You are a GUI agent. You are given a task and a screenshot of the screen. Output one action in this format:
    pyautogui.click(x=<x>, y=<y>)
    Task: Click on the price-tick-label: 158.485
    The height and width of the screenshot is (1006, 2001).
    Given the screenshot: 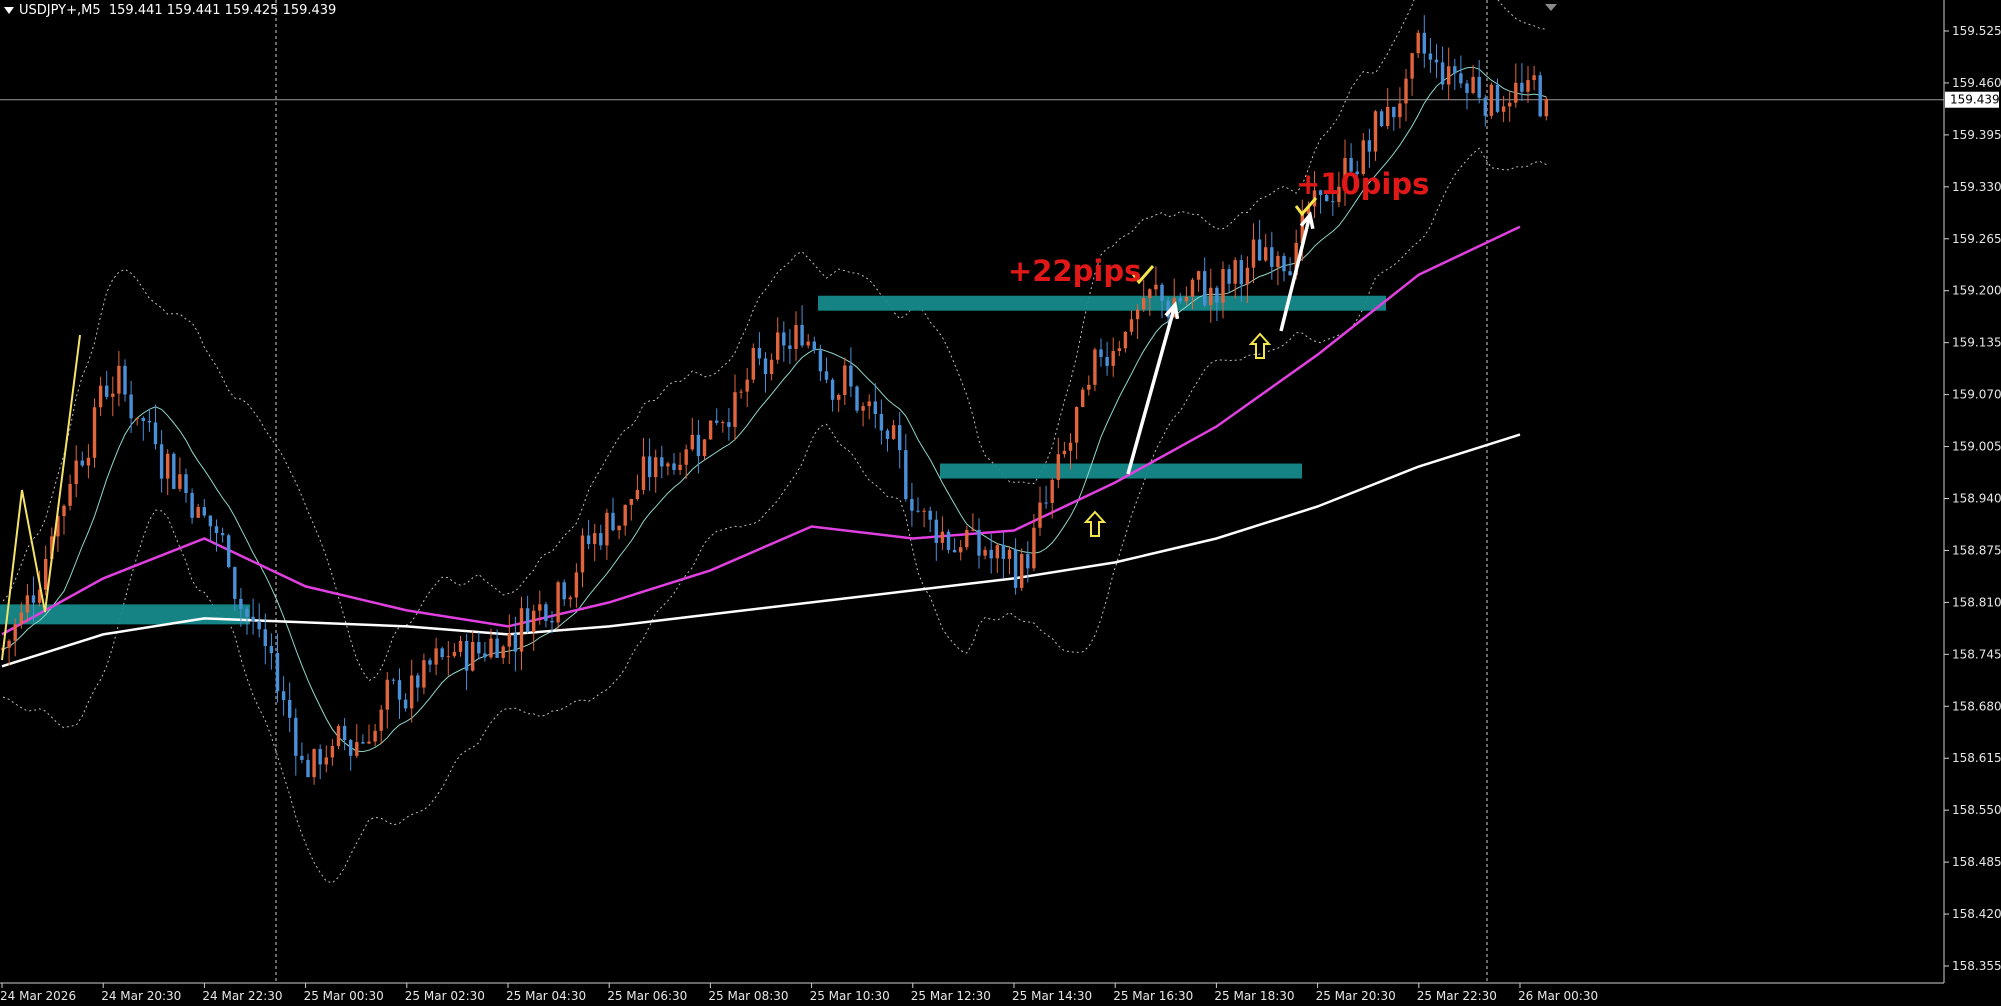 What is the action you would take?
    pyautogui.click(x=1976, y=862)
    